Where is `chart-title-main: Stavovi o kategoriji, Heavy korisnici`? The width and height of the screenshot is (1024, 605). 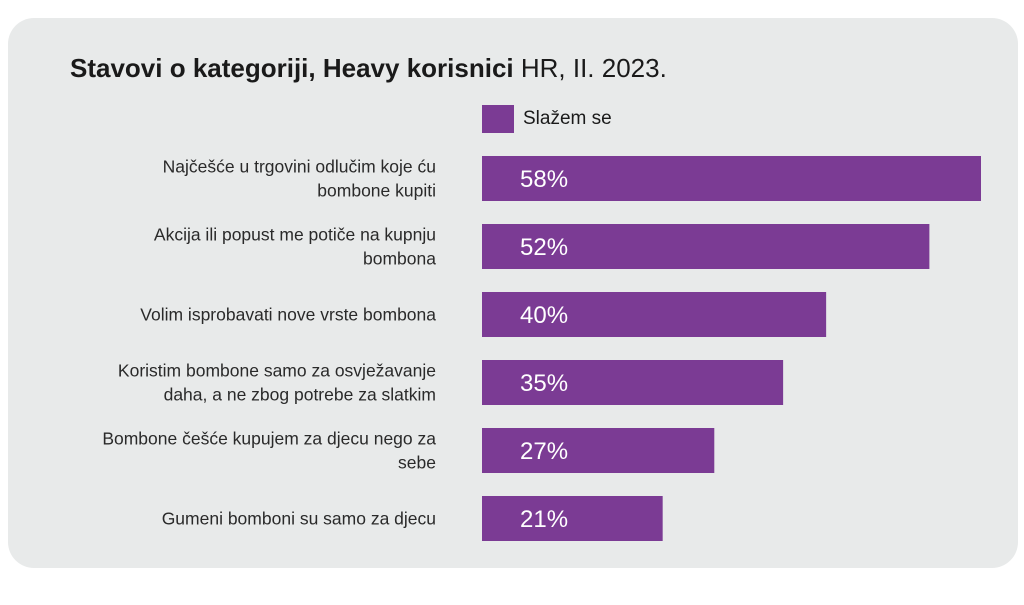
chart-title-main: Stavovi o kategoriji, Heavy korisnici is located at coordinates (292, 68).